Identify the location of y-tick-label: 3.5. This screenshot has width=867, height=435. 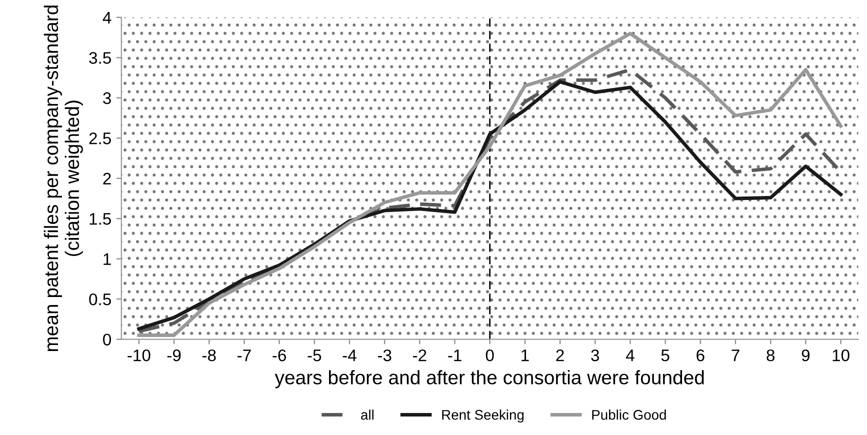
(100, 58).